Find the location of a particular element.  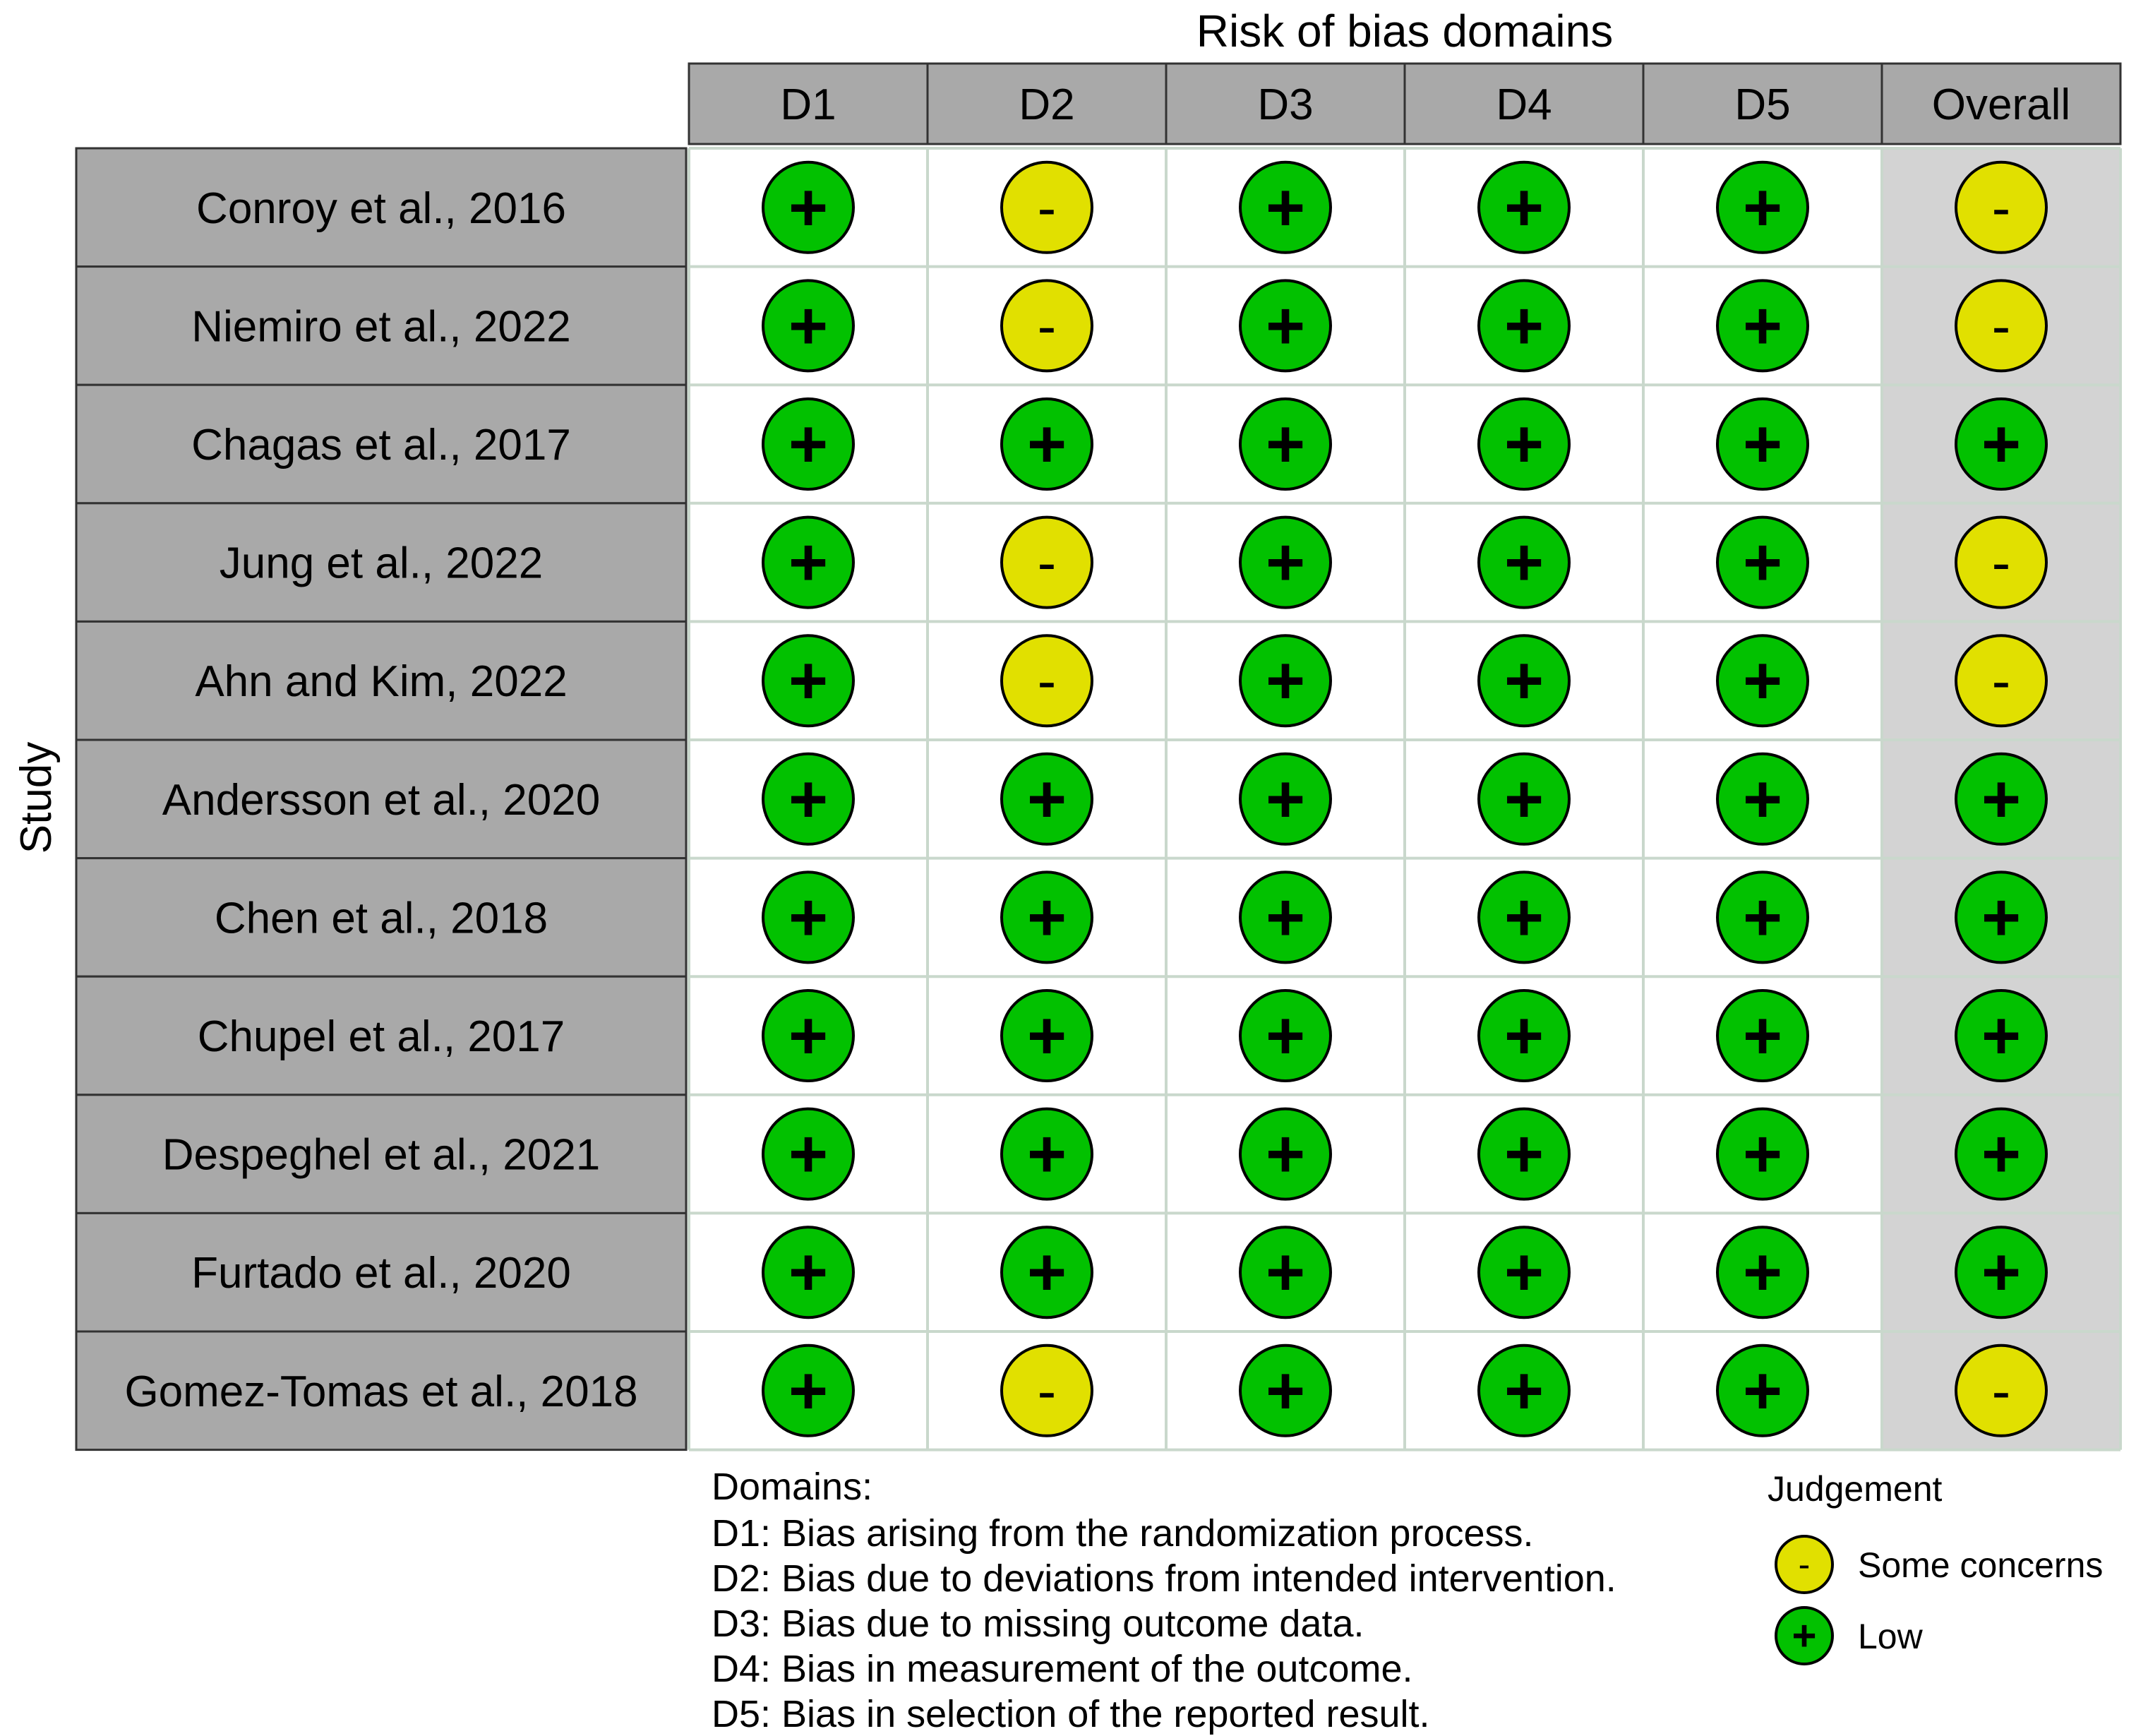

legend-low-circle is located at coordinates (1805, 1635).